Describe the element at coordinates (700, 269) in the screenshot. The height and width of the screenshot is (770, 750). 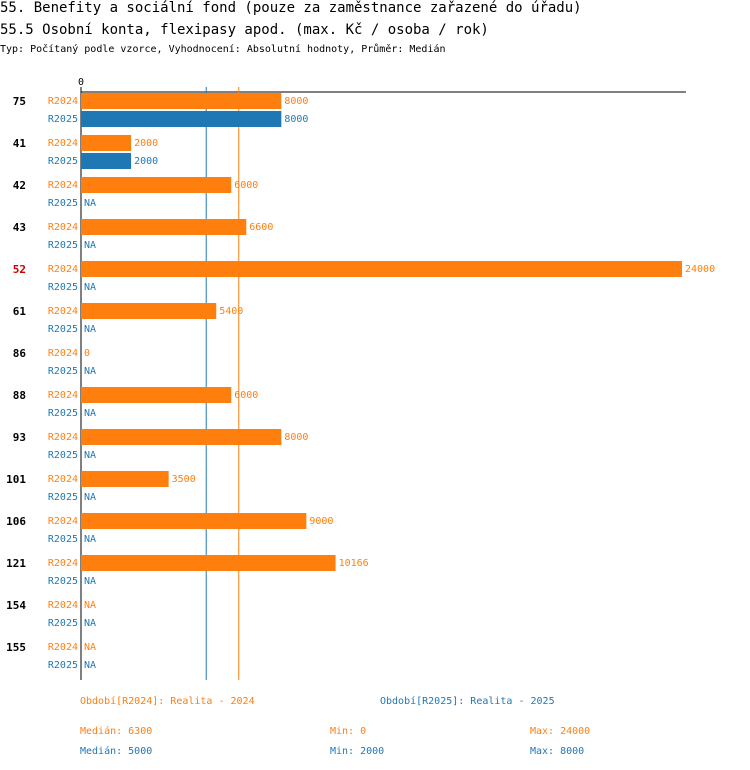
I see `data-label: 24000` at that location.